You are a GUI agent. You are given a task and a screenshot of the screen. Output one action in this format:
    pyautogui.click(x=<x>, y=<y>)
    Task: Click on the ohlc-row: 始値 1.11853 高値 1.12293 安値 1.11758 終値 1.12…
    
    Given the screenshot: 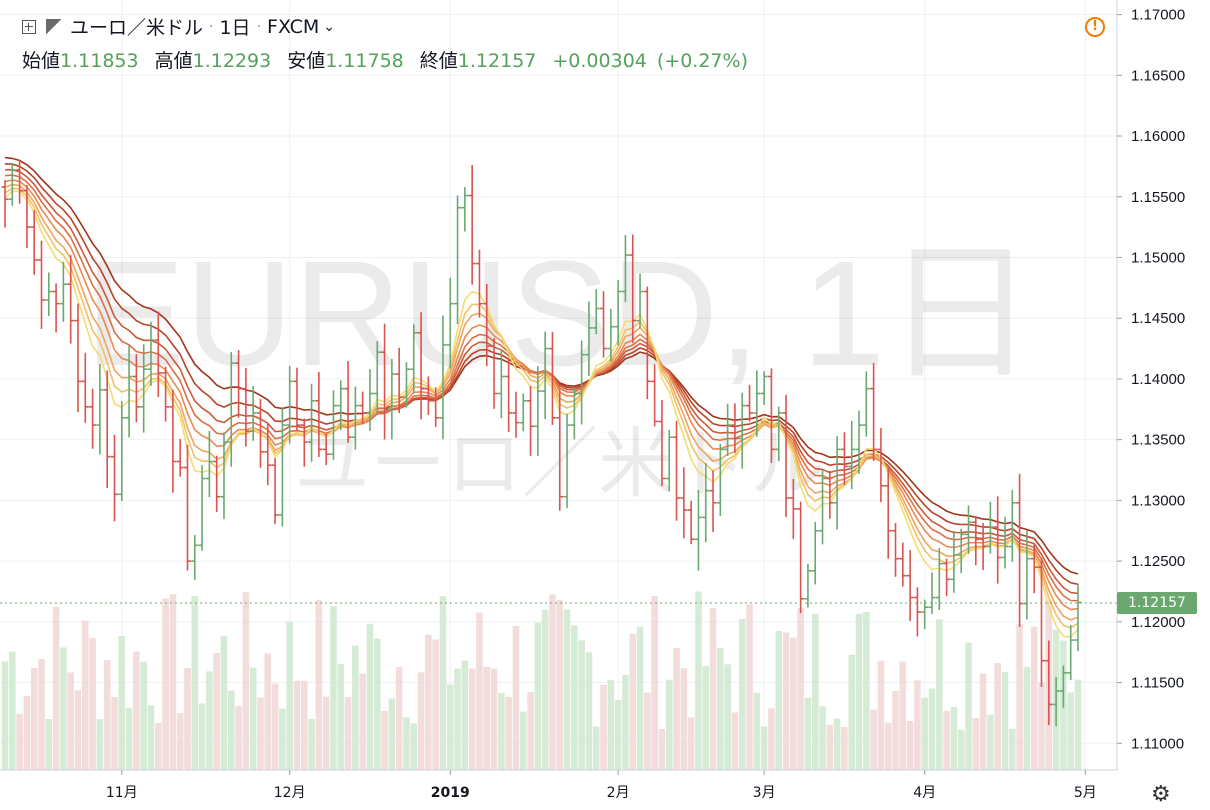 What is the action you would take?
    pyautogui.click(x=390, y=59)
    